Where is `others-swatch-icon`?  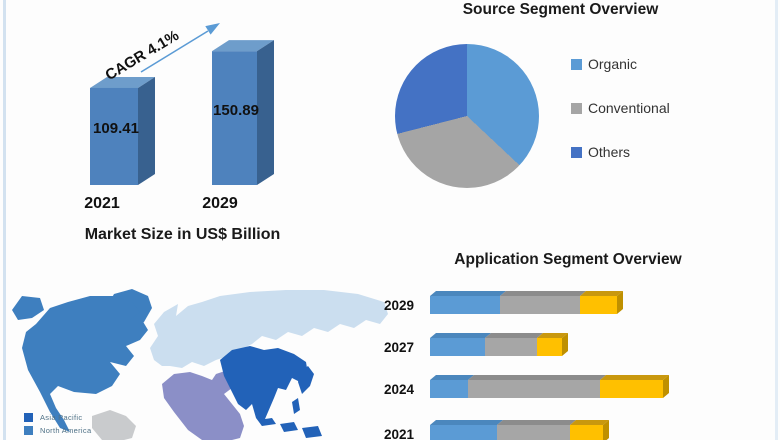 others-swatch-icon is located at coordinates (576, 152).